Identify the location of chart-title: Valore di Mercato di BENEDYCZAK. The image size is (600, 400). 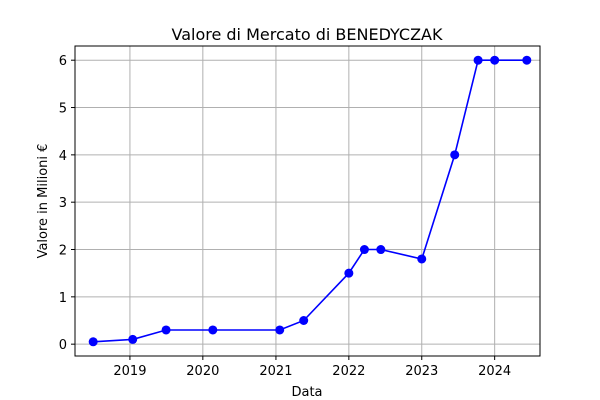
(307, 34).